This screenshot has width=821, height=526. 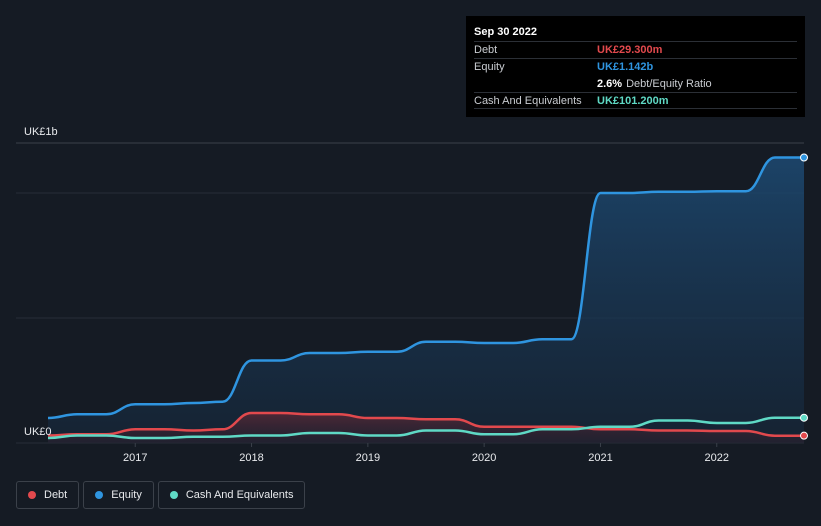 What do you see at coordinates (489, 67) in the screenshot?
I see `tooltip-equity-label: Equity` at bounding box center [489, 67].